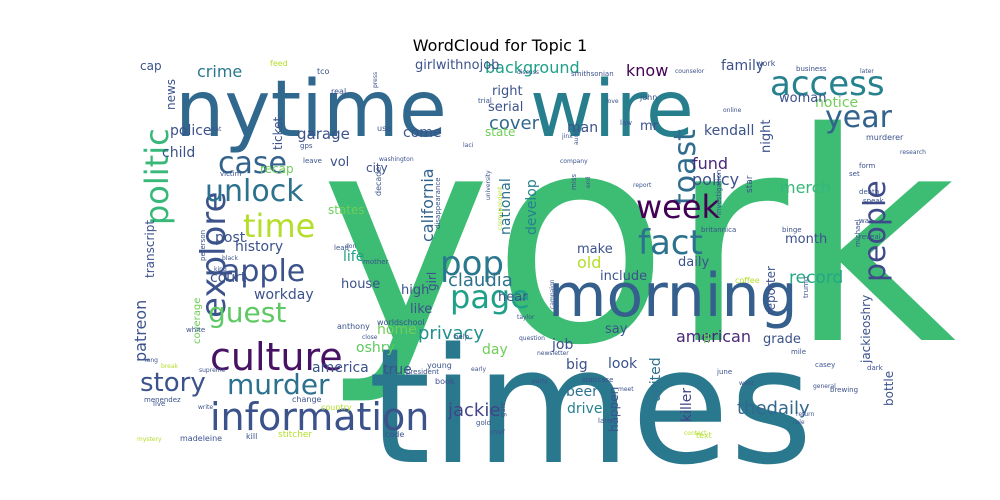 This screenshot has width=1000, height=500. I want to click on word-vol: vol, so click(339, 162).